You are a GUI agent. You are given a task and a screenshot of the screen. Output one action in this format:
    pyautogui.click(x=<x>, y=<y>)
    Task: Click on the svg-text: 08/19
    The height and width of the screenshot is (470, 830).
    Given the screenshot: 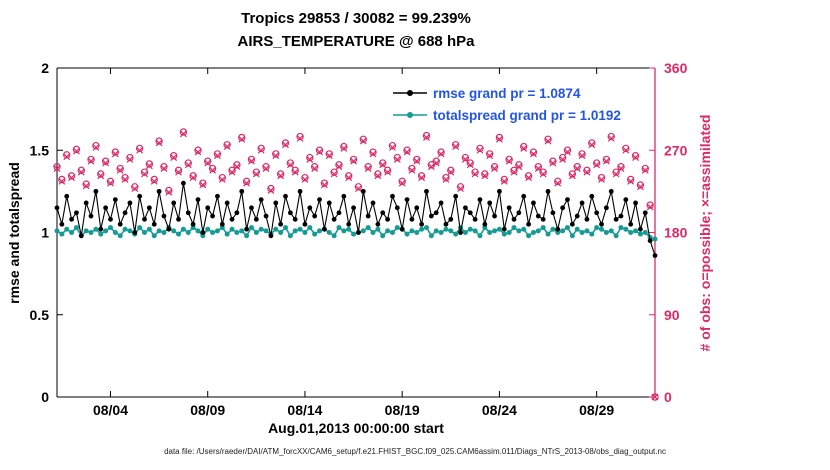 What is the action you would take?
    pyautogui.click(x=402, y=410)
    